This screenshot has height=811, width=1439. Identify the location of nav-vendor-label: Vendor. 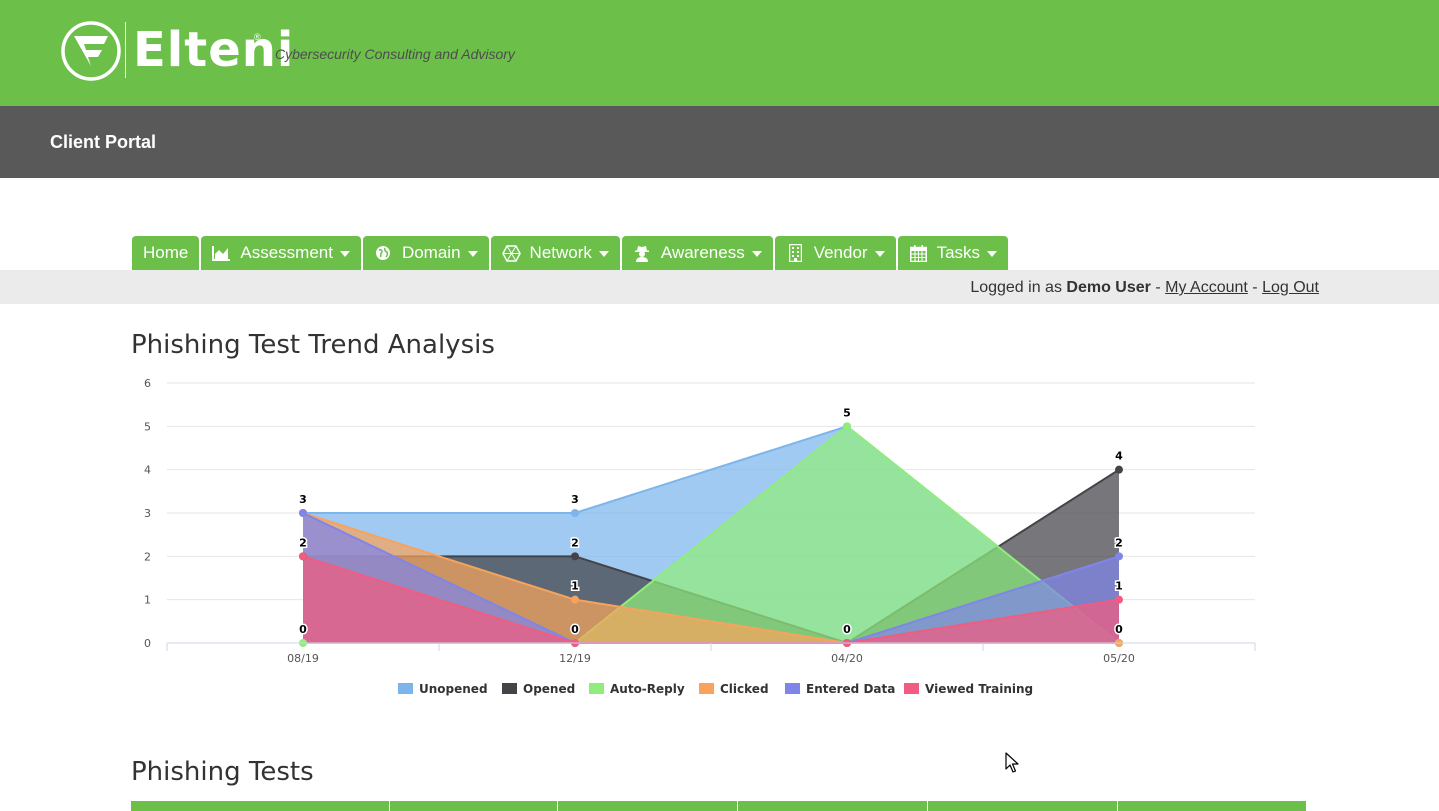
(840, 252).